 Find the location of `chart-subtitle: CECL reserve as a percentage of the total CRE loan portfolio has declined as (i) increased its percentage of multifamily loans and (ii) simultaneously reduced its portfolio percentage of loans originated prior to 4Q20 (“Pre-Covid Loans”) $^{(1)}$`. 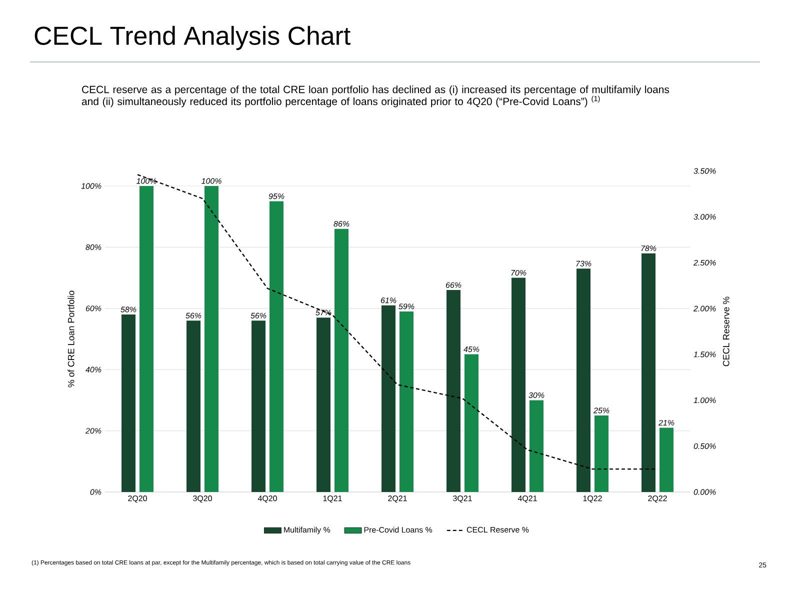

chart-subtitle: CECL reserve as a percentage of the total CRE loan portfolio has declined as (i) increased its percentage of multifamily loans and (ii) simultaneously reduced its portfolio percentage of loans originated prior to 4Q20 (“Pre-Covid Loans”) $^{(1)}$ is located at coordinates (376, 97).